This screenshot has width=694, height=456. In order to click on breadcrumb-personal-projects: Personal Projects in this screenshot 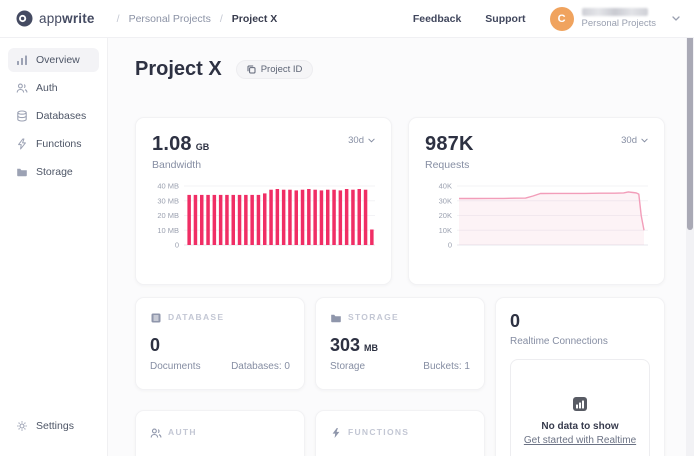, I will do `click(169, 18)`.